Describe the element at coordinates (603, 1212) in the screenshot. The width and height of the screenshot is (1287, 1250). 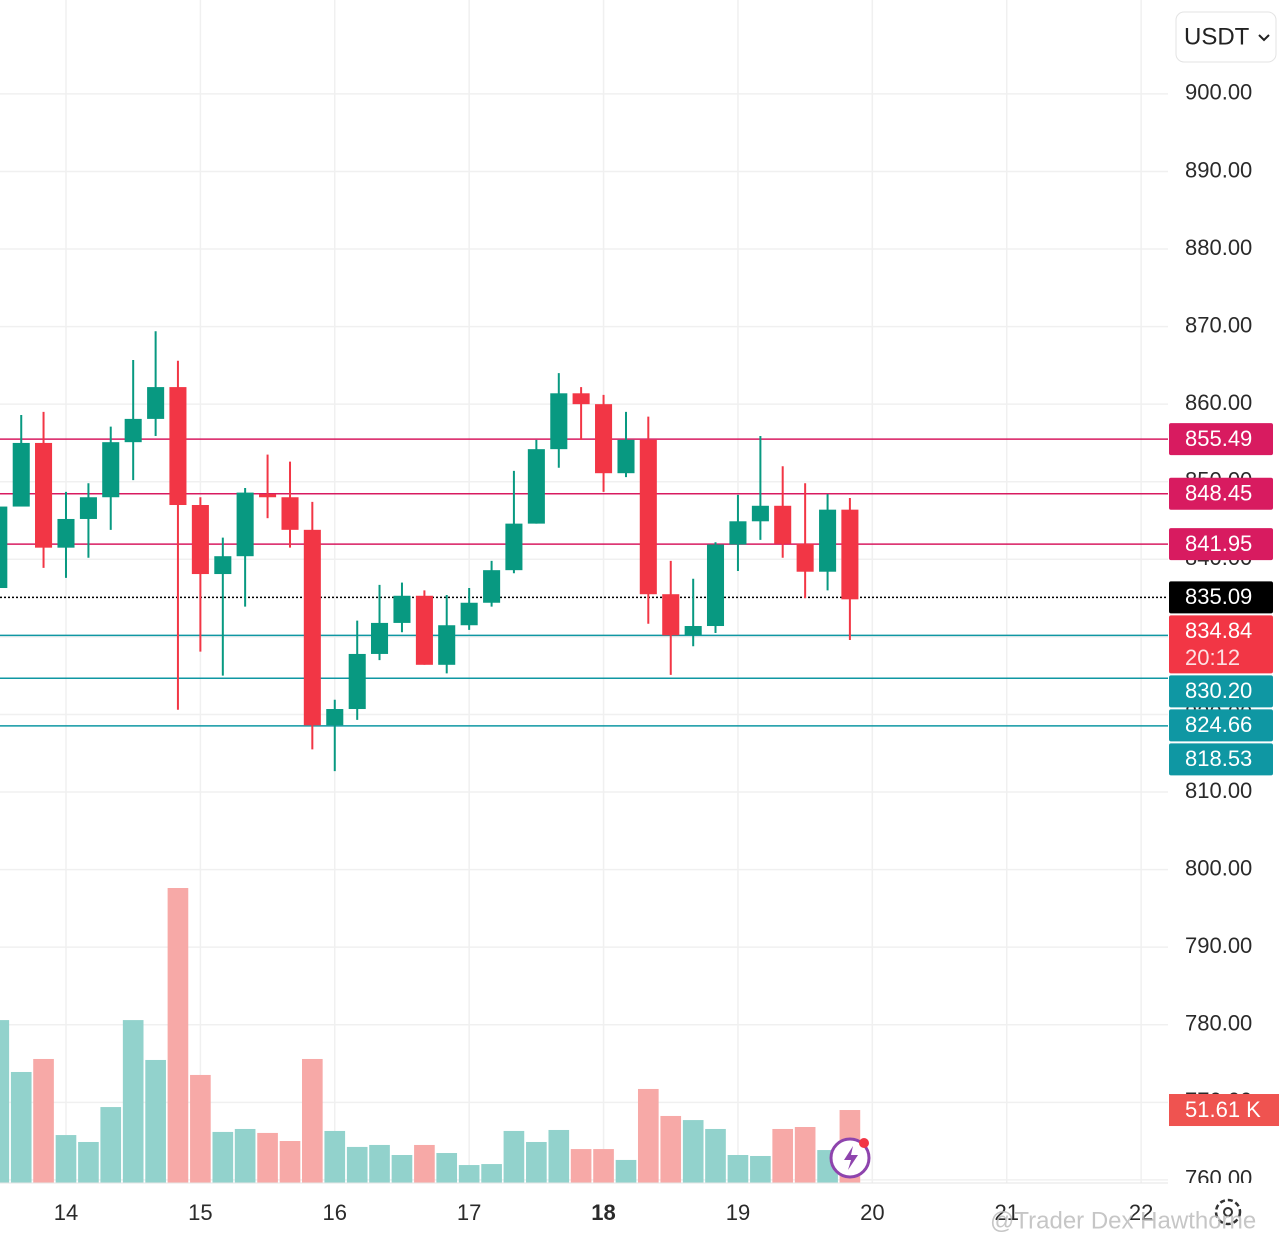
I see `x-tick-label: 18` at that location.